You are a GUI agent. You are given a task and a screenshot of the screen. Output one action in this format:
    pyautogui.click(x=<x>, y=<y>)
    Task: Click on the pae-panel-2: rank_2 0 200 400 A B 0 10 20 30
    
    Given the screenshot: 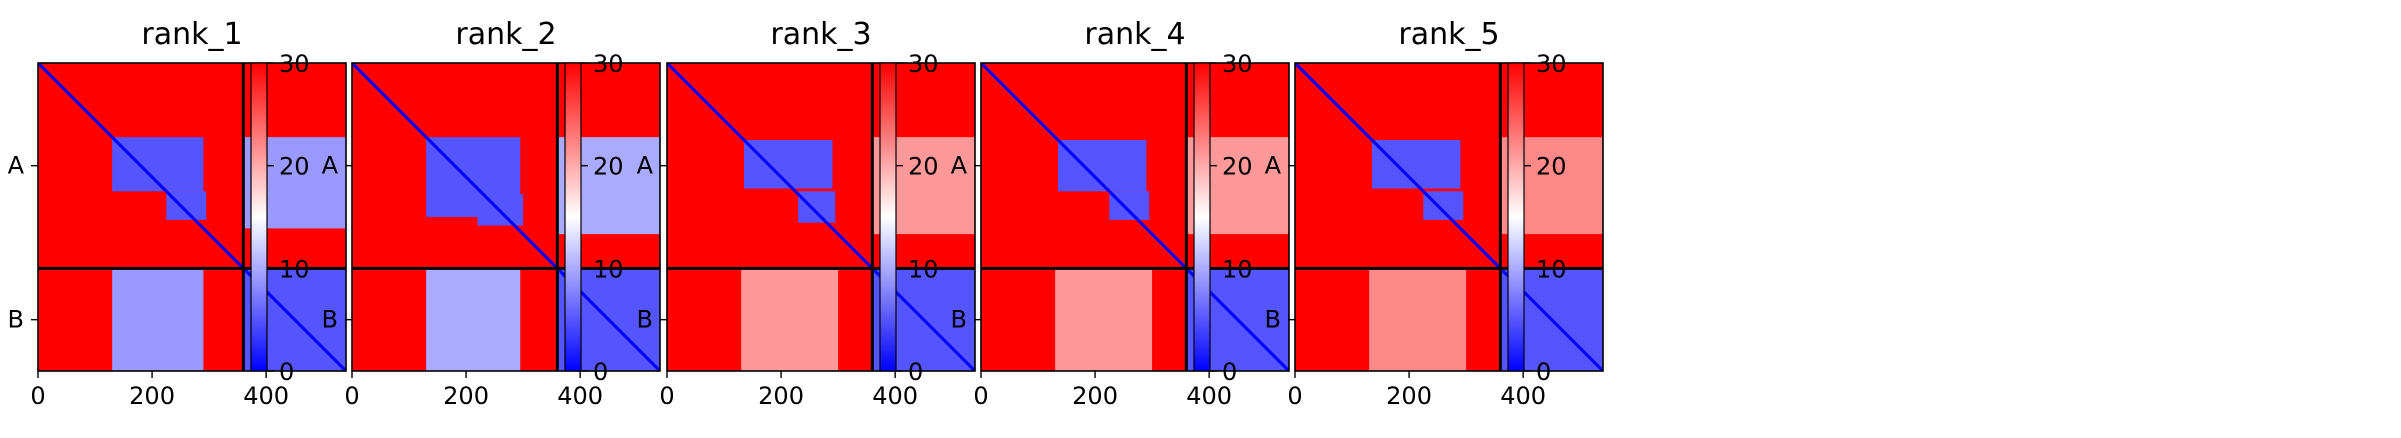 What is the action you would take?
    pyautogui.click(x=491, y=213)
    